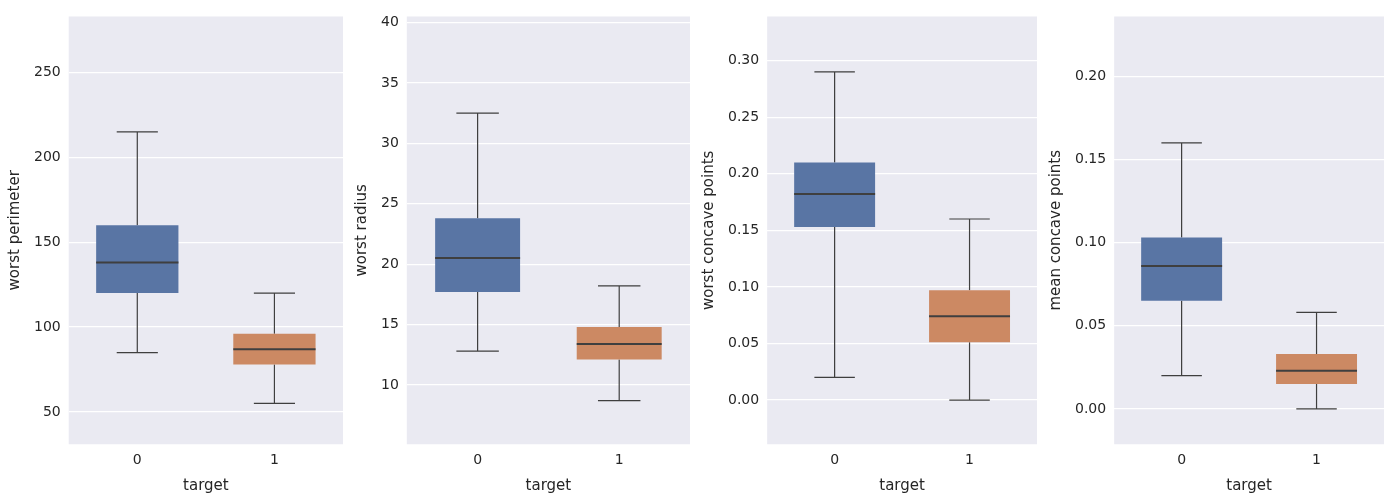 Image resolution: width=1388 pixels, height=501 pixels. What do you see at coordinates (47, 71) in the screenshot?
I see `y-tick-label: 250` at bounding box center [47, 71].